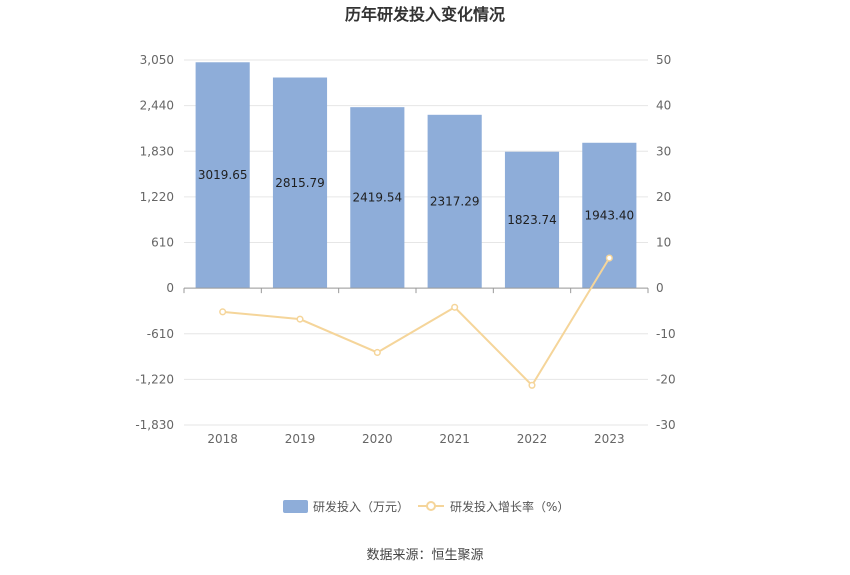  I want to click on y-left-tick-label: -1,830, so click(154, 425).